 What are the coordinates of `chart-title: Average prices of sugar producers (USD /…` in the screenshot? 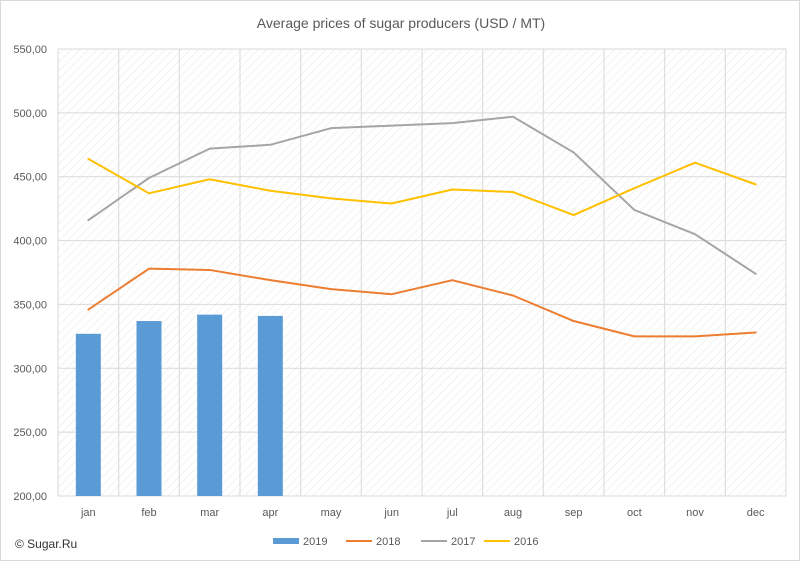 It's located at (401, 23).